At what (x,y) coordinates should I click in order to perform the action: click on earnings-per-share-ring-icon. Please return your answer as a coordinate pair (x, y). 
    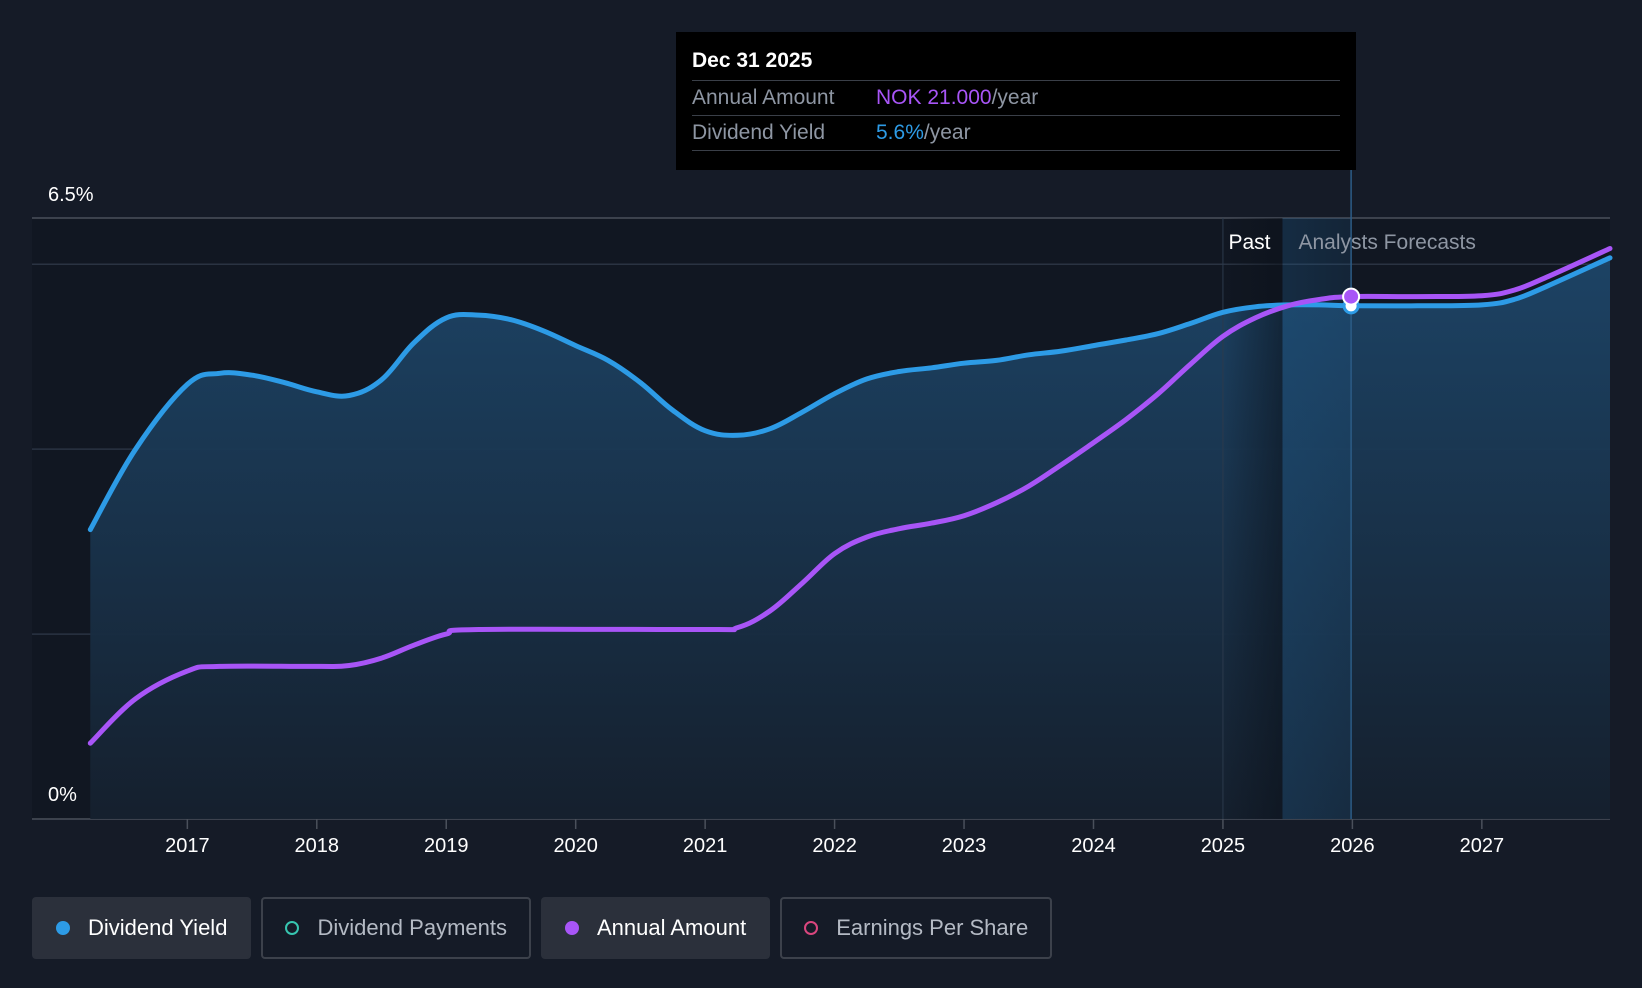
    Looking at the image, I should click on (811, 928).